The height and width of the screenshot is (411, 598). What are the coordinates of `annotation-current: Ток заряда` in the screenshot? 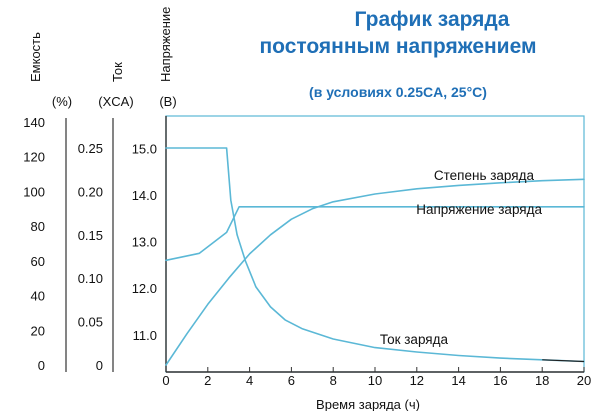 It's located at (414, 339).